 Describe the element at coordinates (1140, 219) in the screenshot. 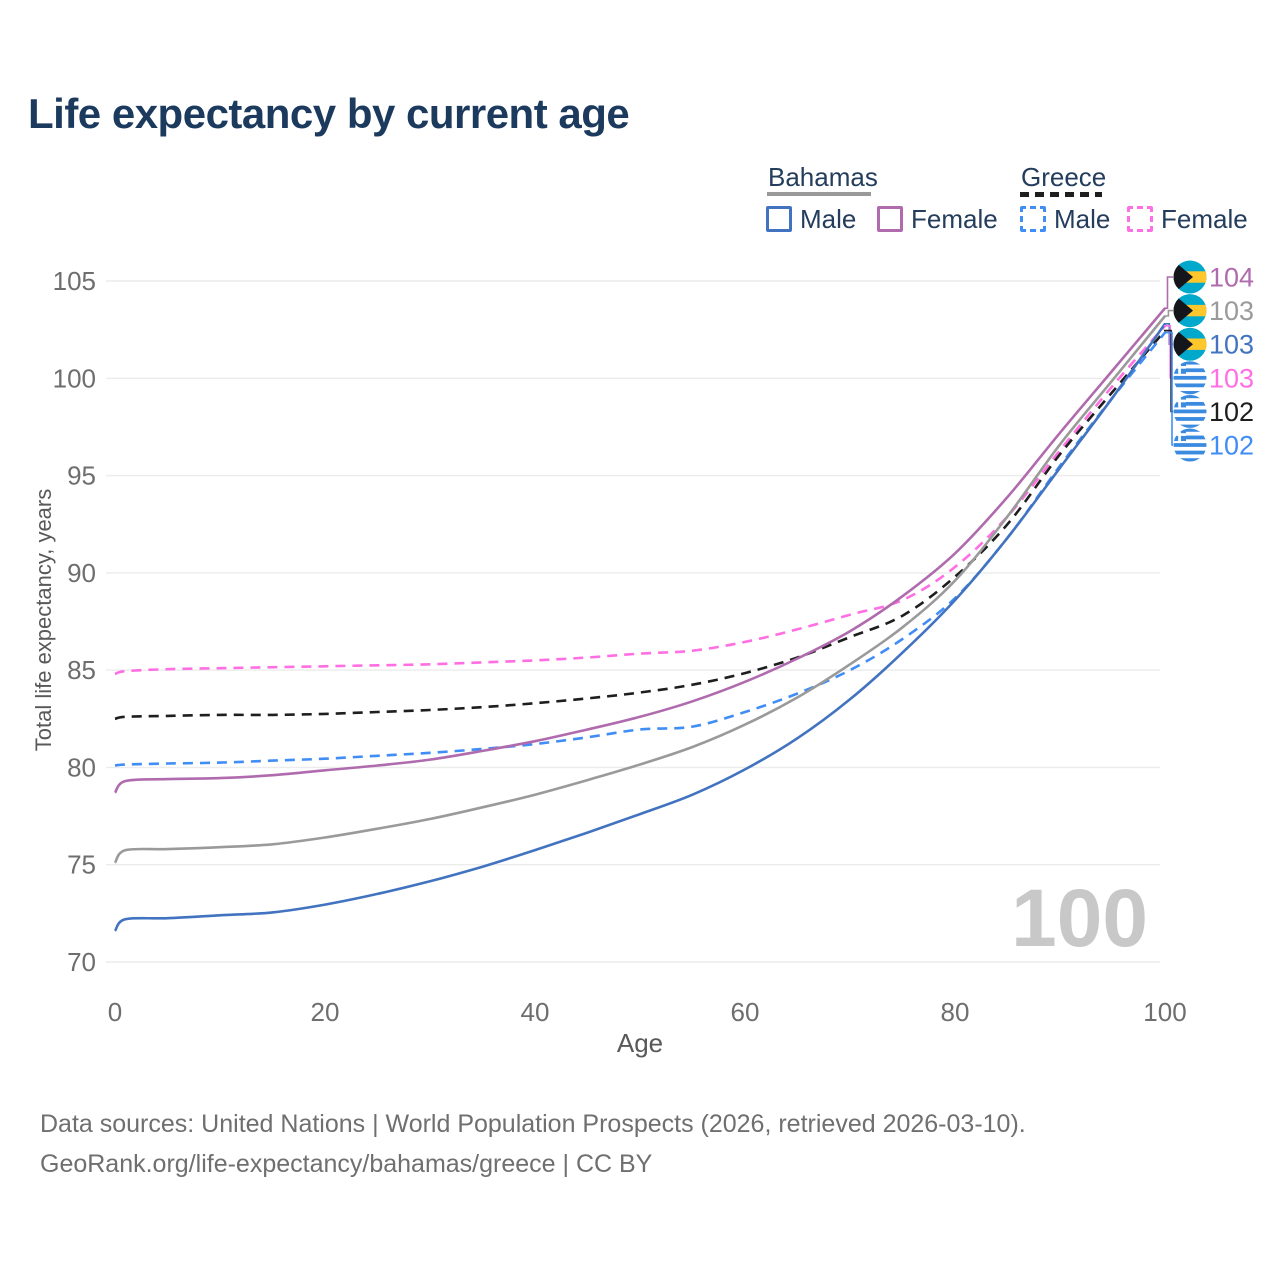

I see `legend-swatch-greece-female` at that location.